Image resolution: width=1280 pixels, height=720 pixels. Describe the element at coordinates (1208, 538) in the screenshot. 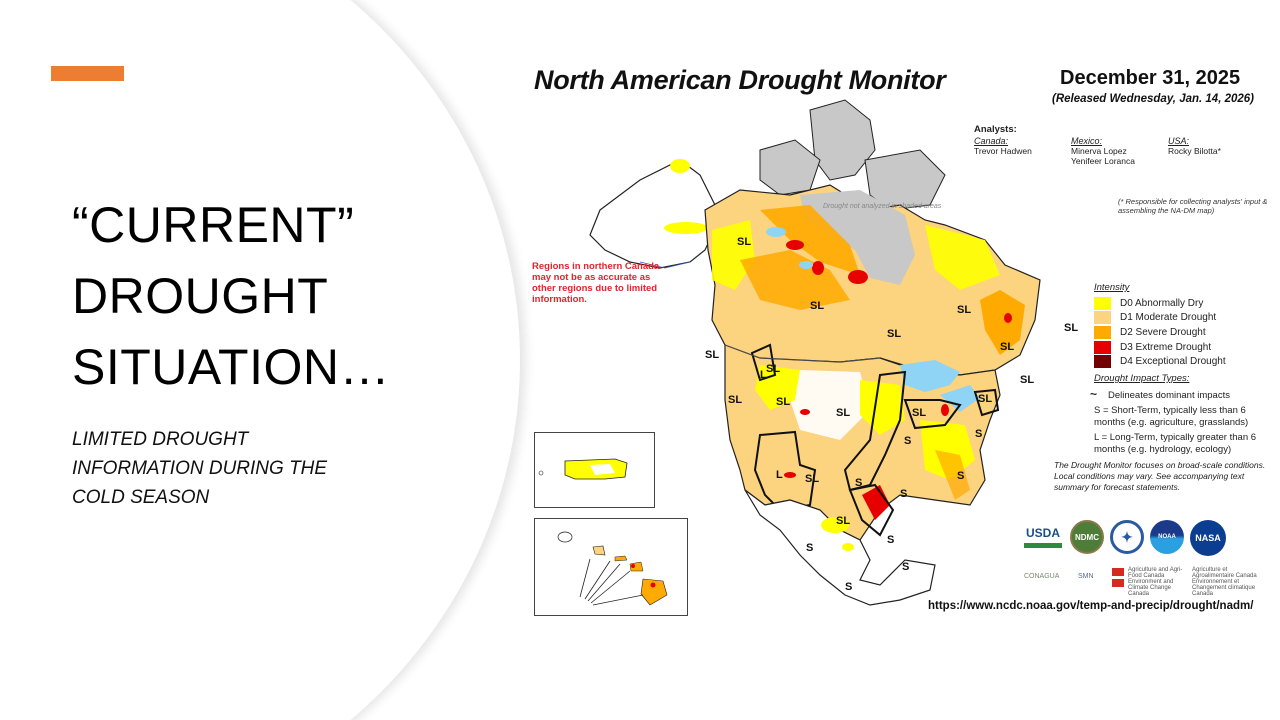

I see `nasa-logo: NASA` at that location.